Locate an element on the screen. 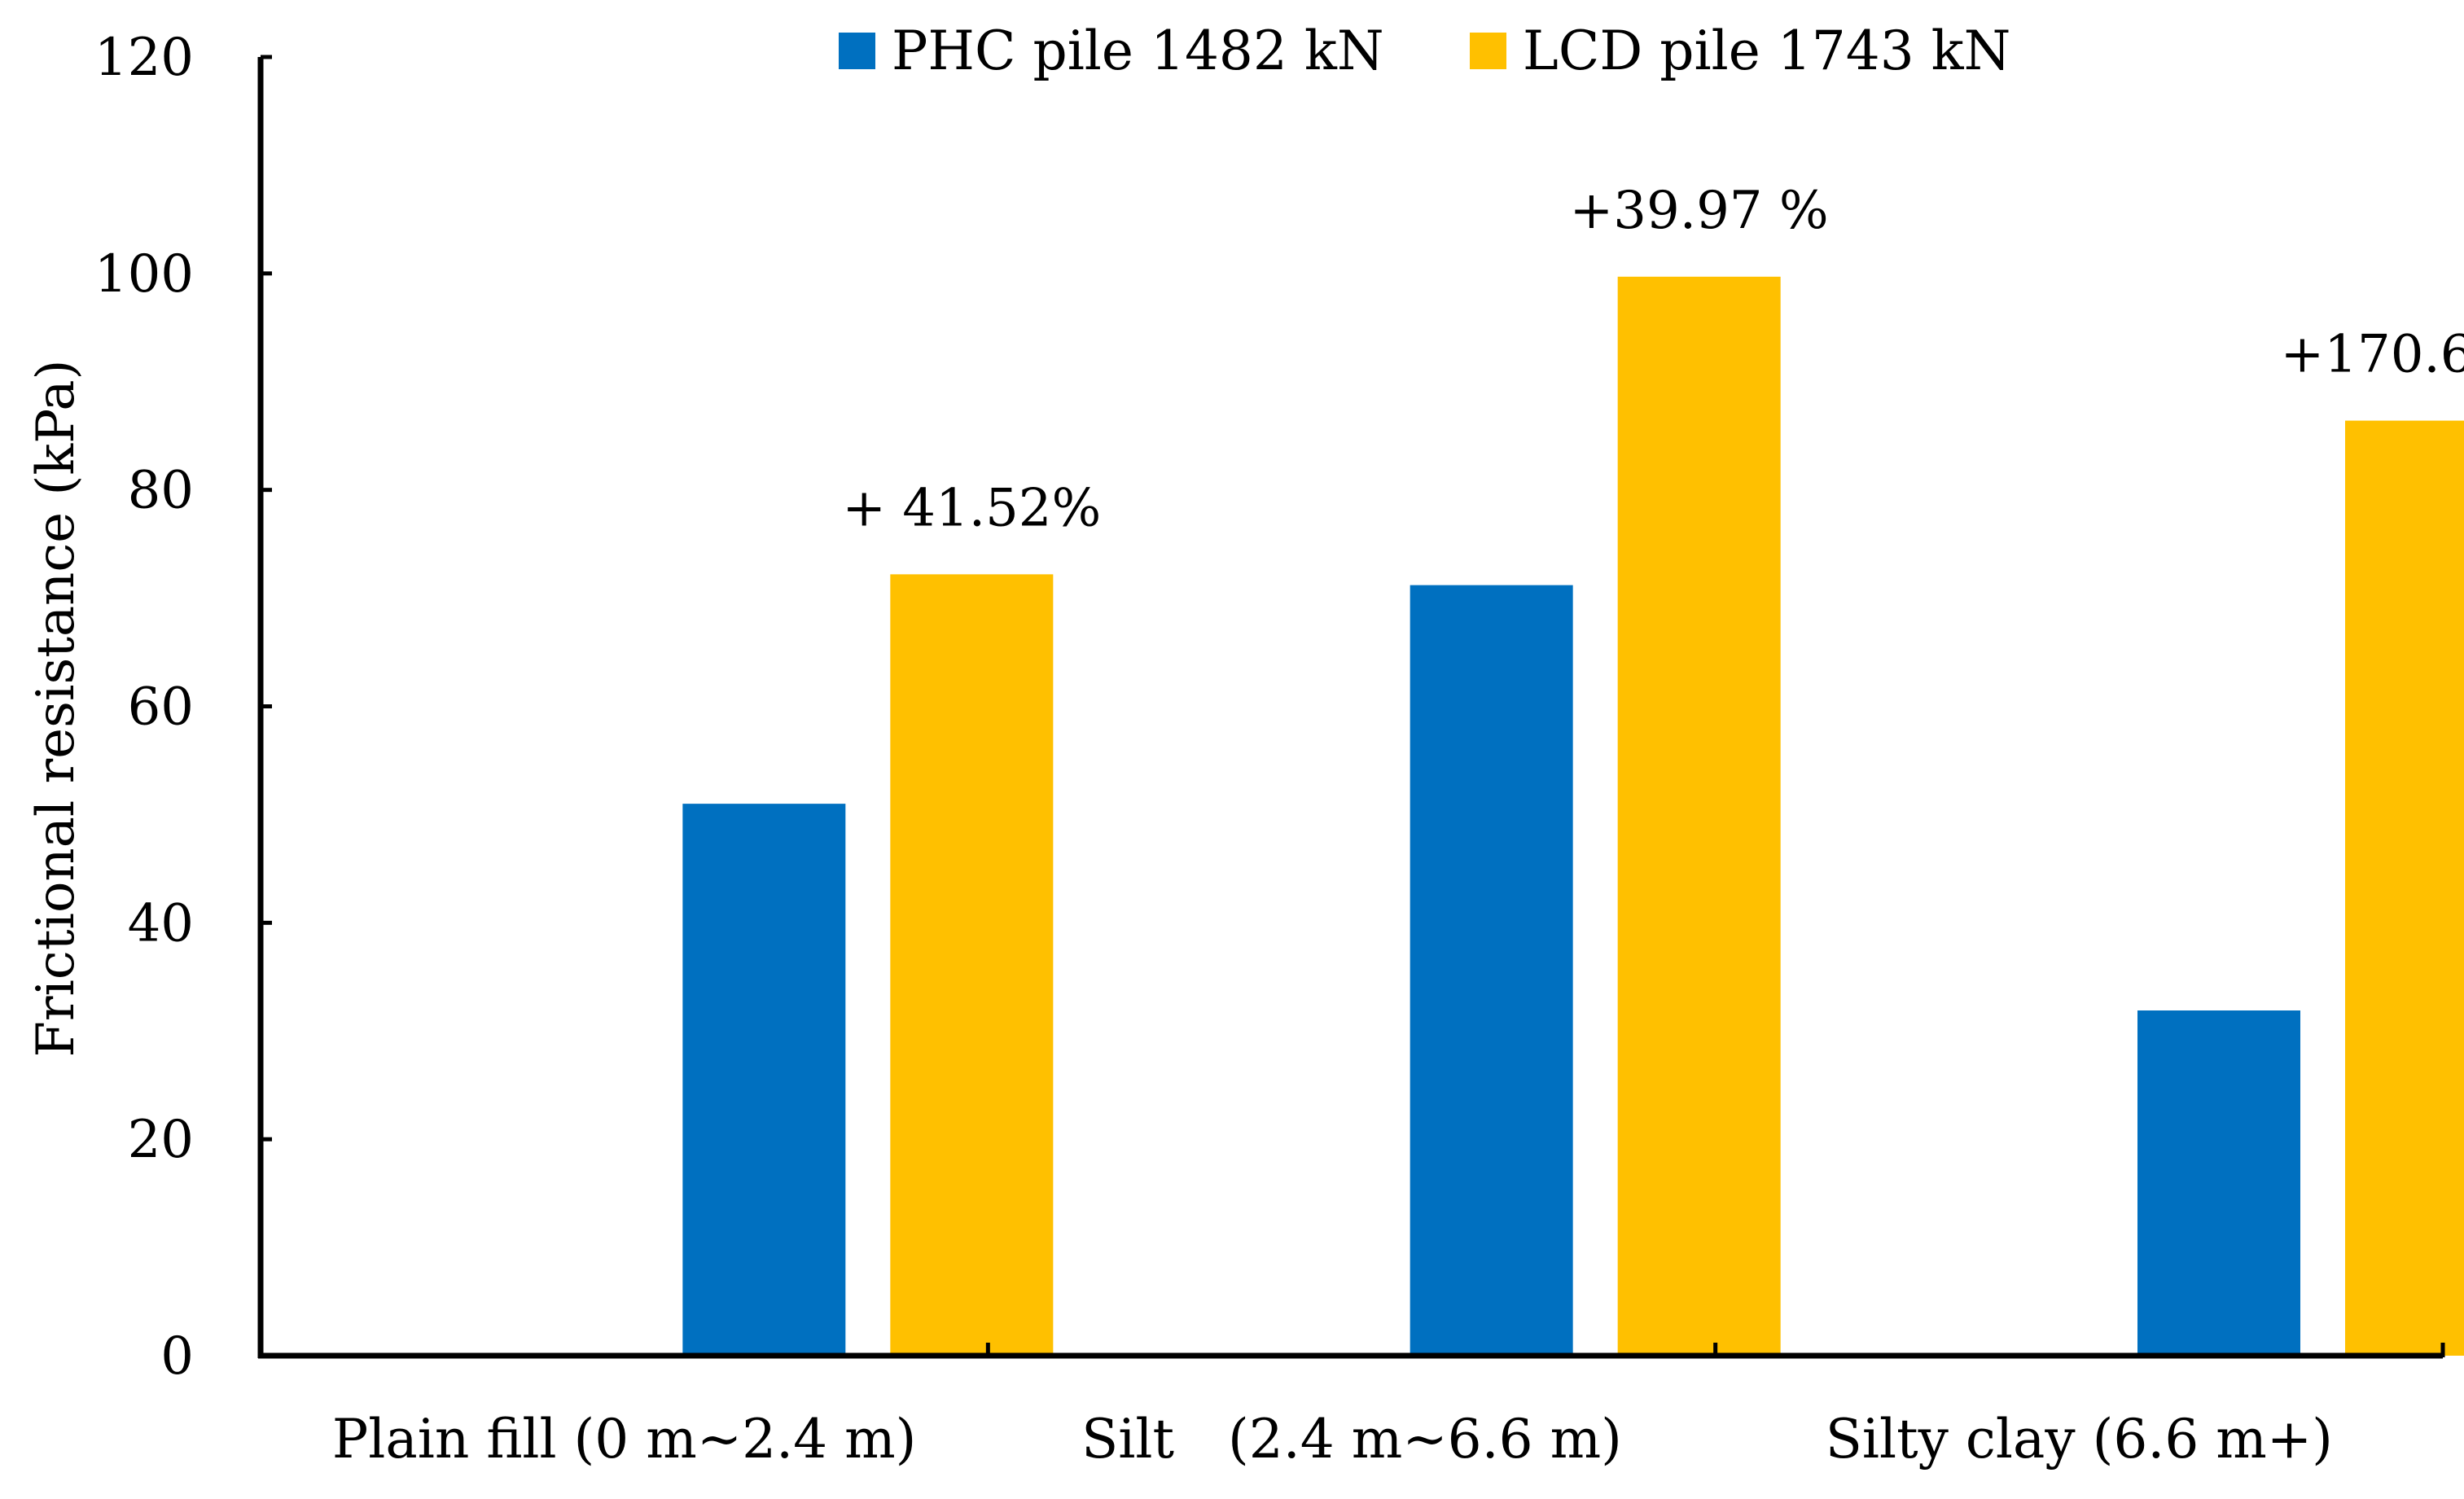 The height and width of the screenshot is (1499, 2464). y-tick-label-5: 100 is located at coordinates (144, 274).